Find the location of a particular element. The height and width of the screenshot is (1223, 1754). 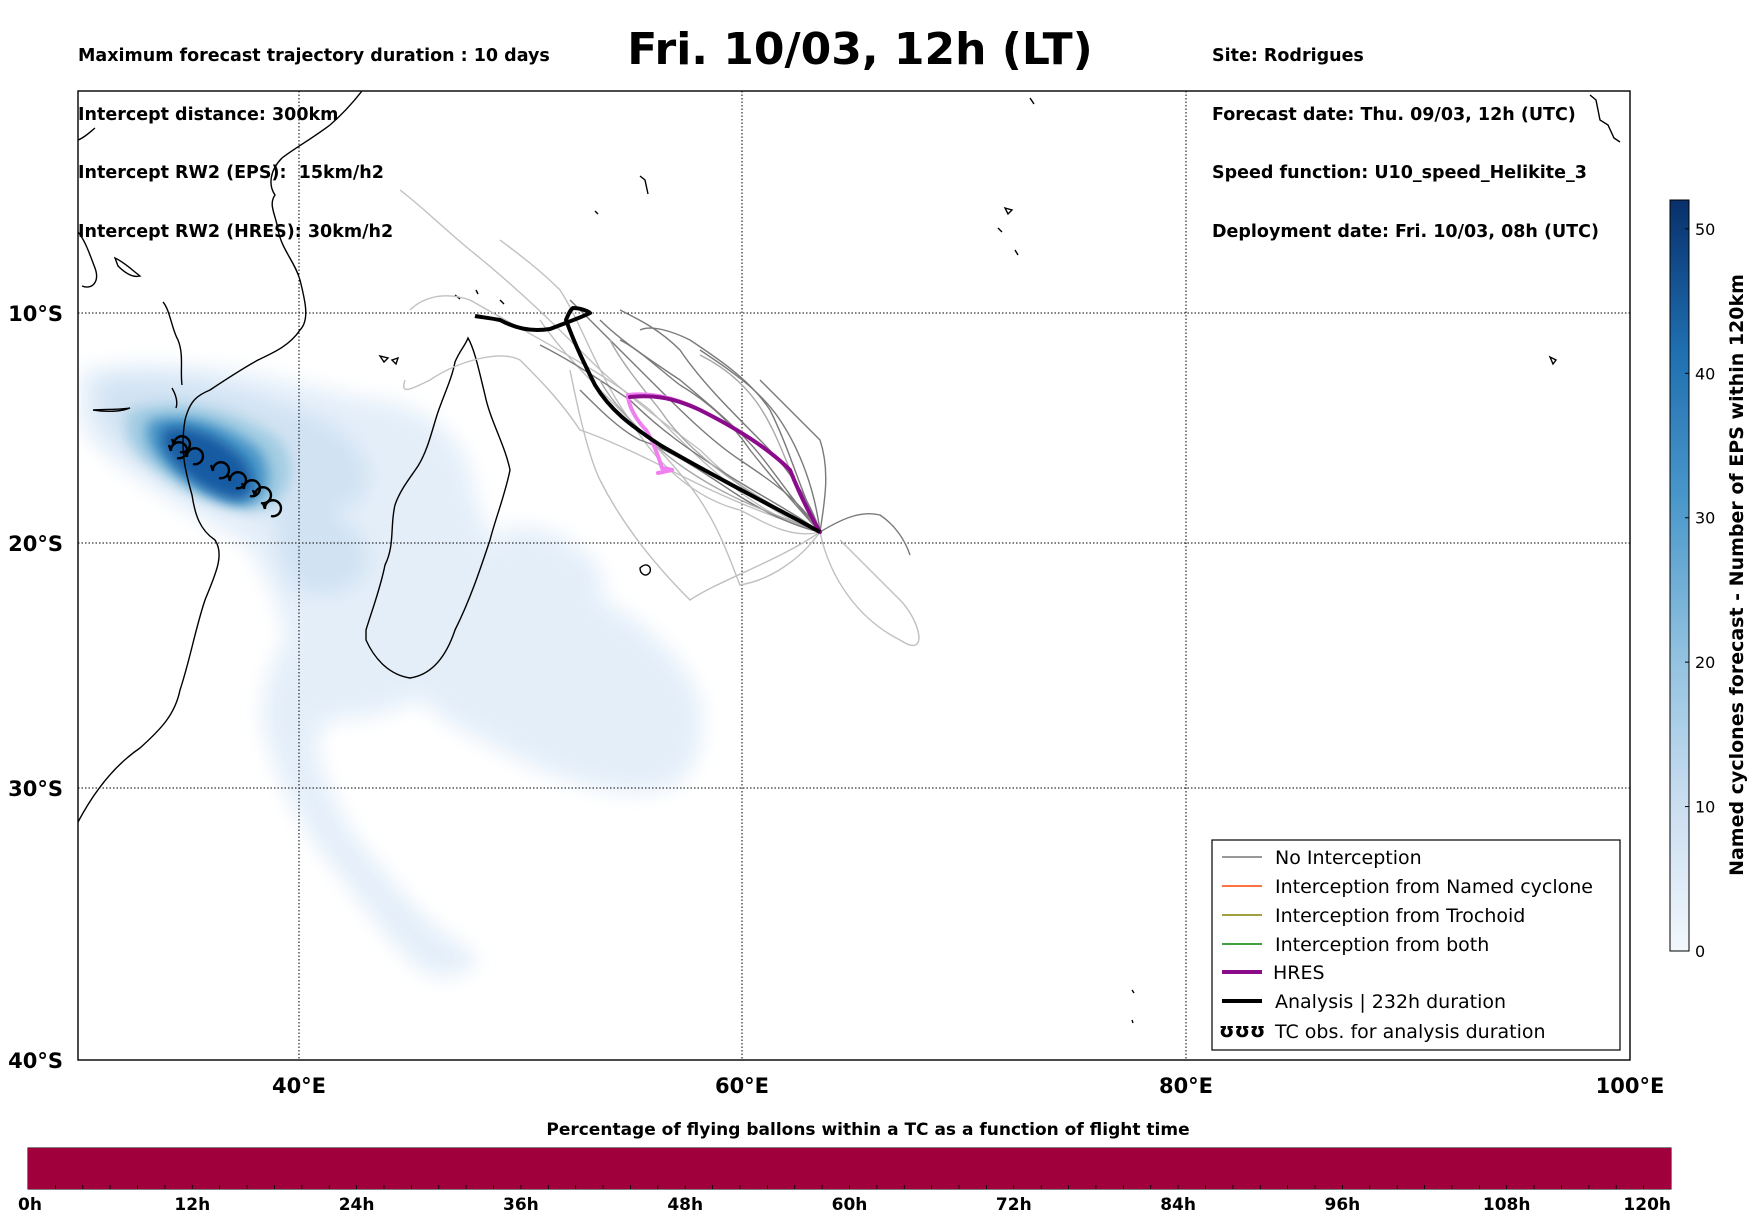

deployment-date-text: Deployment date: Fri. 10/03, 08h (UTC) is located at coordinates (1405, 231).